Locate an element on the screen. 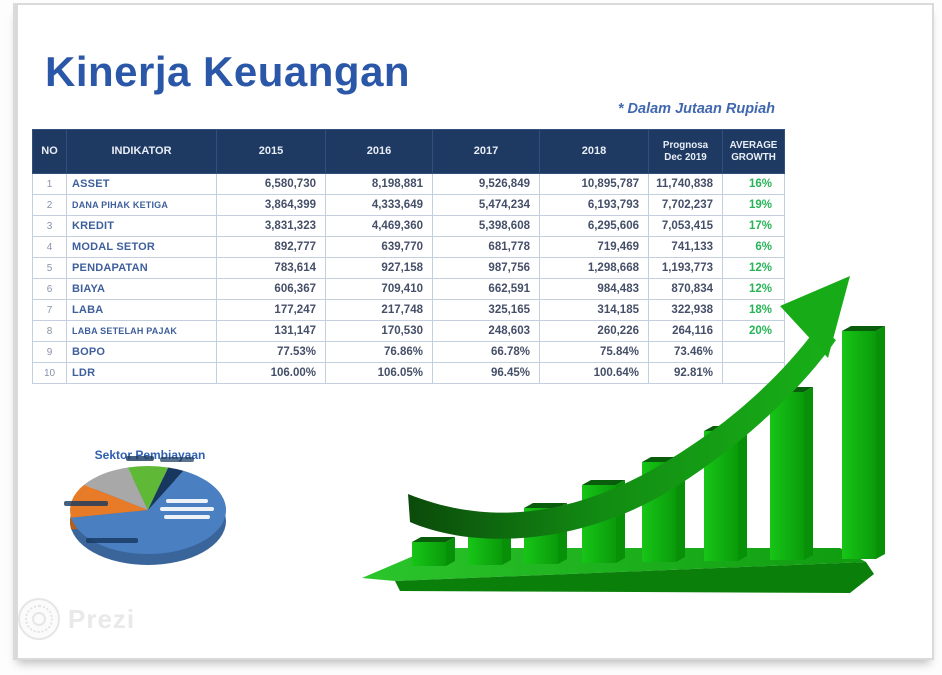  table-row: 10 LDR 106.00% 106.05% 96.45% 100.64% 92.81% is located at coordinates (408, 373).